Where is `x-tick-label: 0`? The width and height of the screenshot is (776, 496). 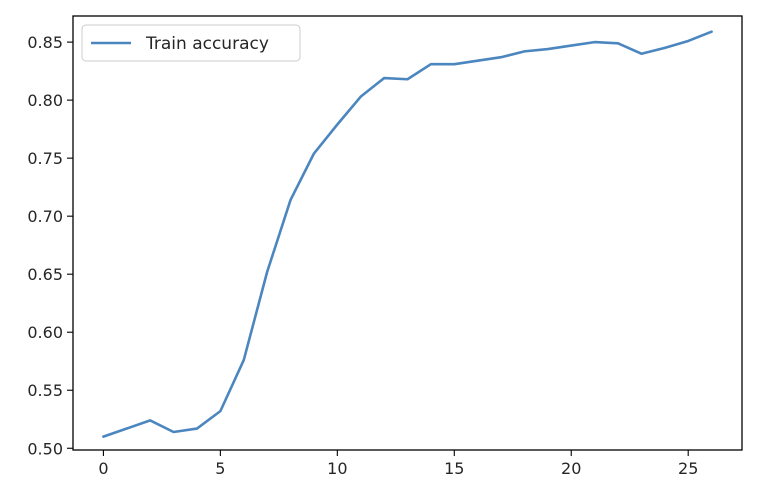
x-tick-label: 0 is located at coordinates (103, 468).